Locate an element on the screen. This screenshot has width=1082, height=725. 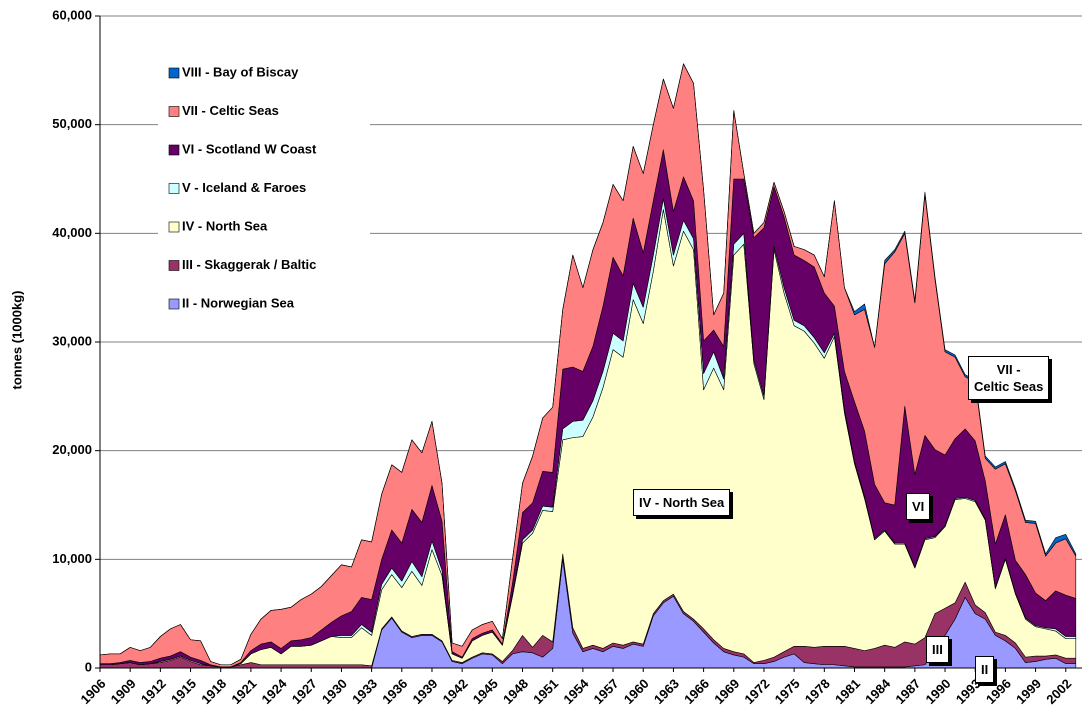
x-tick-label: 1921 is located at coordinates (243, 691).